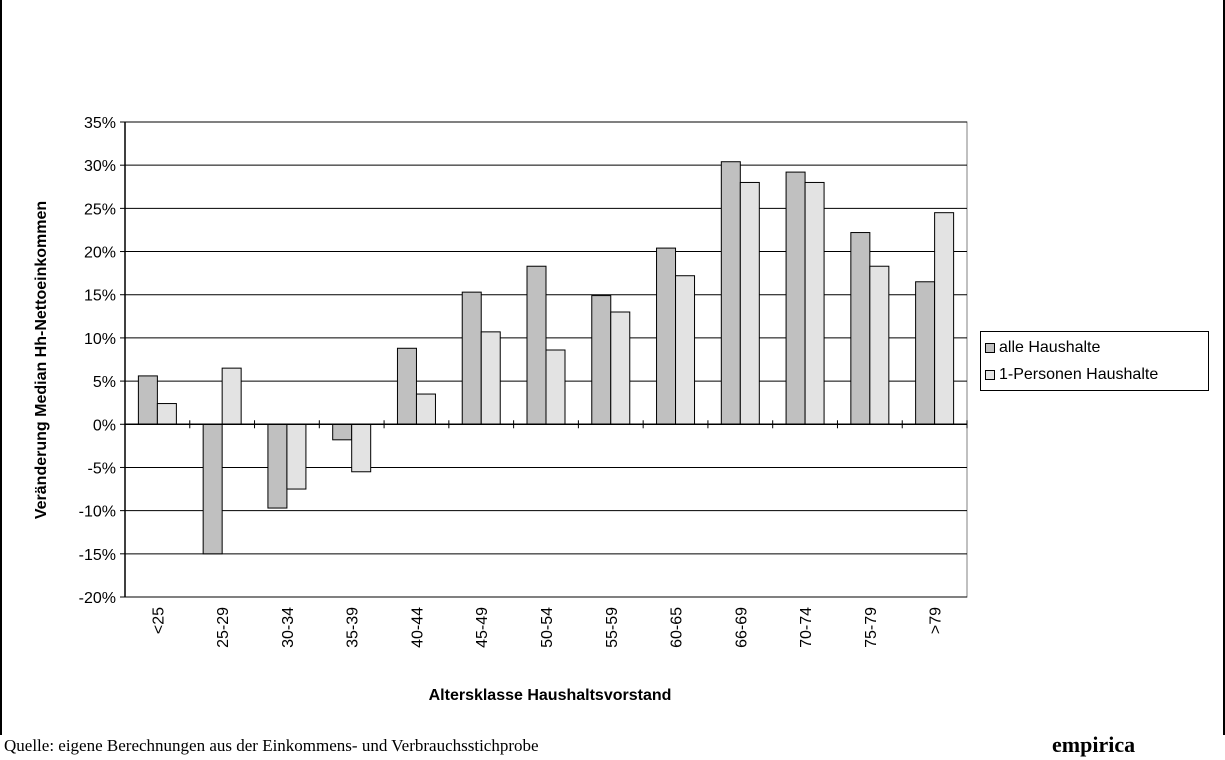 This screenshot has height=760, width=1225. What do you see at coordinates (1094, 361) in the screenshot?
I see `legend: alle Haushalte 1-Personen Haushalte` at bounding box center [1094, 361].